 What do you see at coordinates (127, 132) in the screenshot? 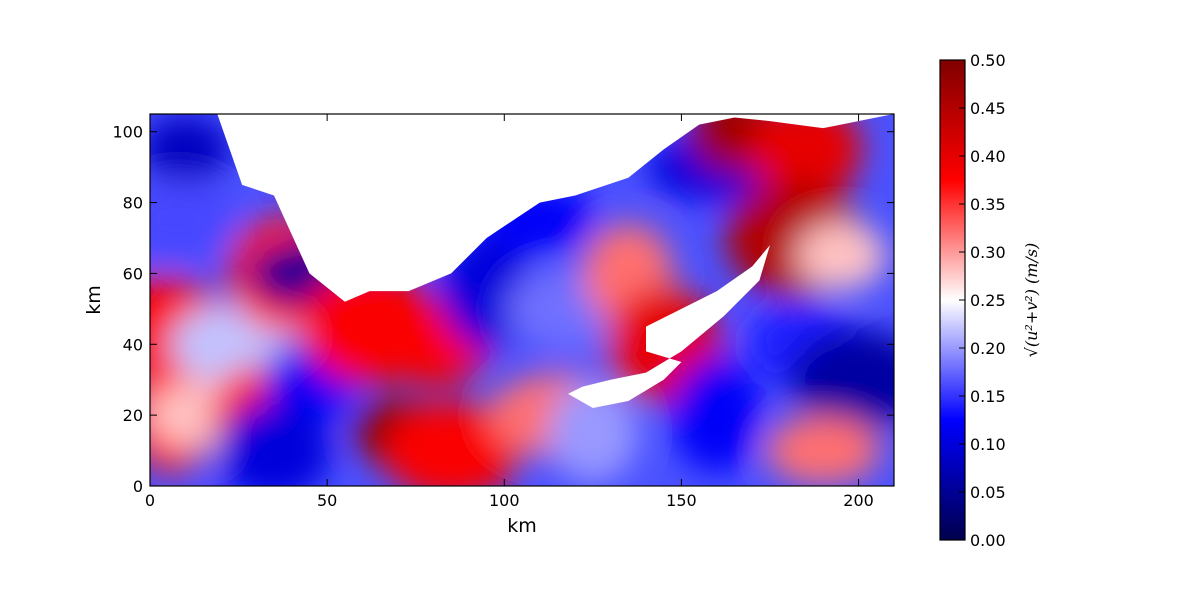
I see `y-tick-label: 100` at bounding box center [127, 132].